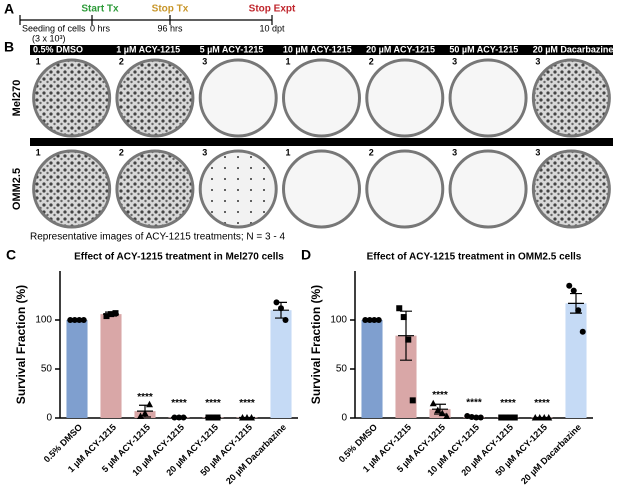 The image size is (619, 504). What do you see at coordinates (400, 49) in the screenshot?
I see `column-header: 20 µM ACY-1215` at bounding box center [400, 49].